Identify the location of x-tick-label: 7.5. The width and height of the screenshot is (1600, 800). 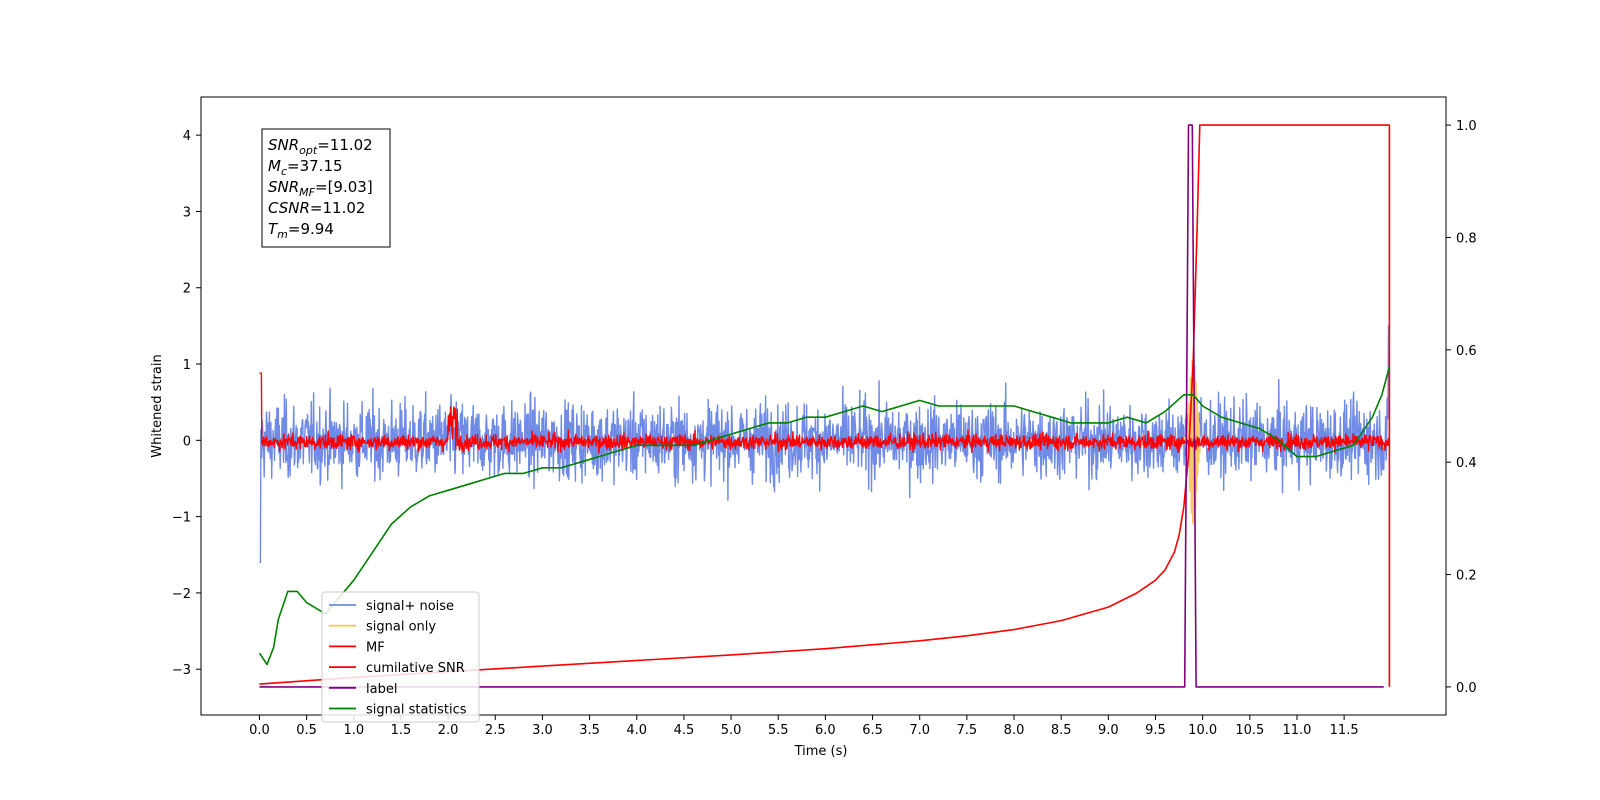
(967, 730).